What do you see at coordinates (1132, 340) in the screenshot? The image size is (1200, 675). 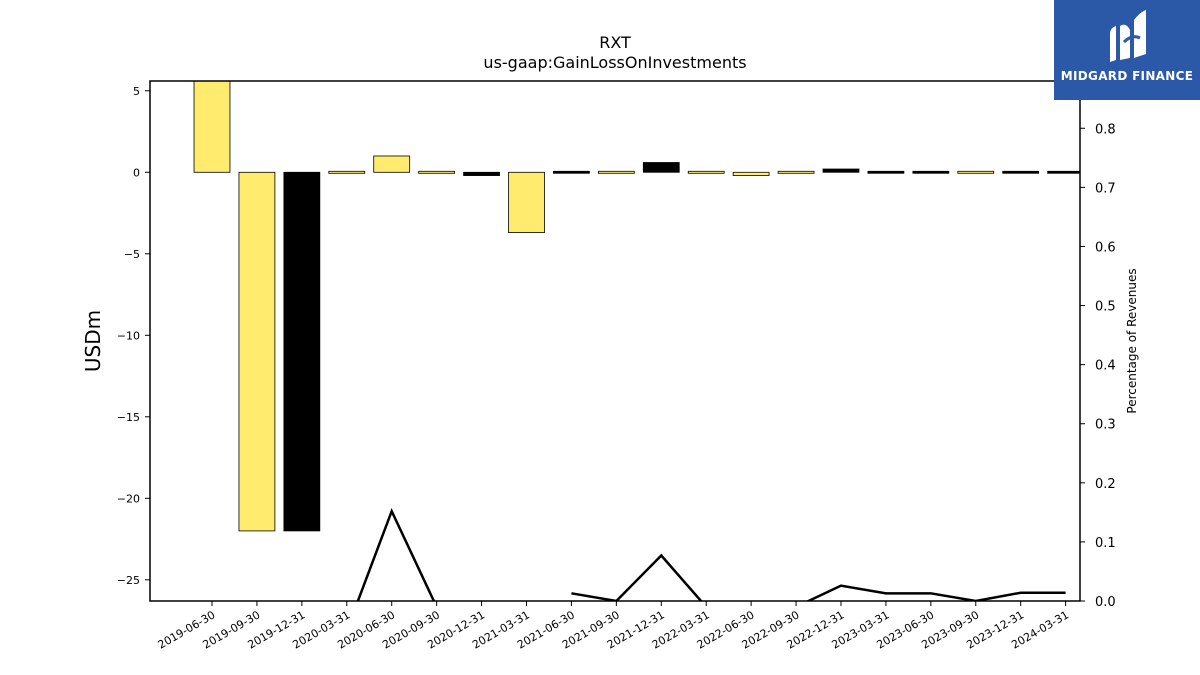 I see `y2-axis-label: Percentage of Revenues` at bounding box center [1132, 340].